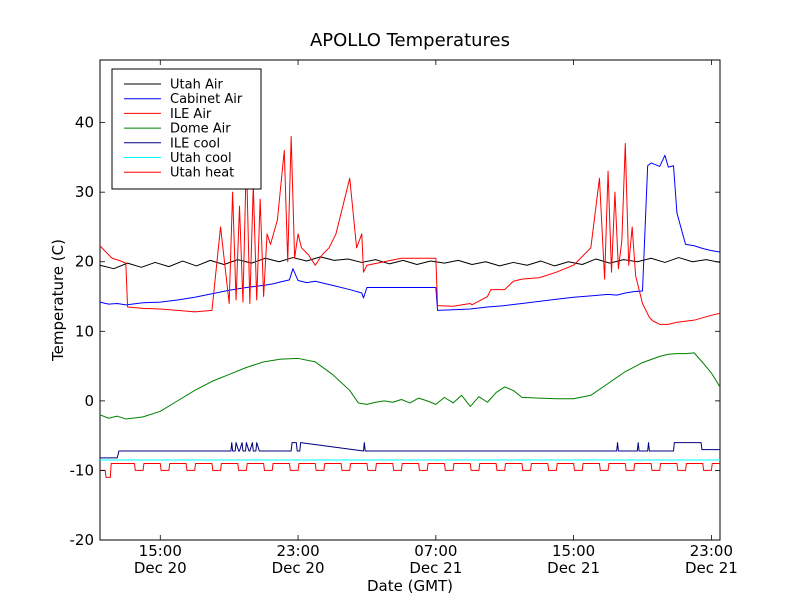 The image size is (800, 600). I want to click on series-line-ile-cool, so click(410, 450).